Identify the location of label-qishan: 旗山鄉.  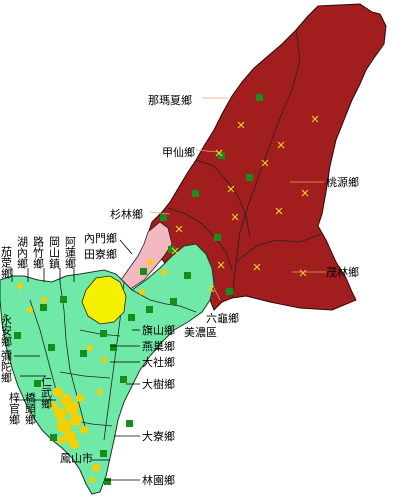
(158, 330).